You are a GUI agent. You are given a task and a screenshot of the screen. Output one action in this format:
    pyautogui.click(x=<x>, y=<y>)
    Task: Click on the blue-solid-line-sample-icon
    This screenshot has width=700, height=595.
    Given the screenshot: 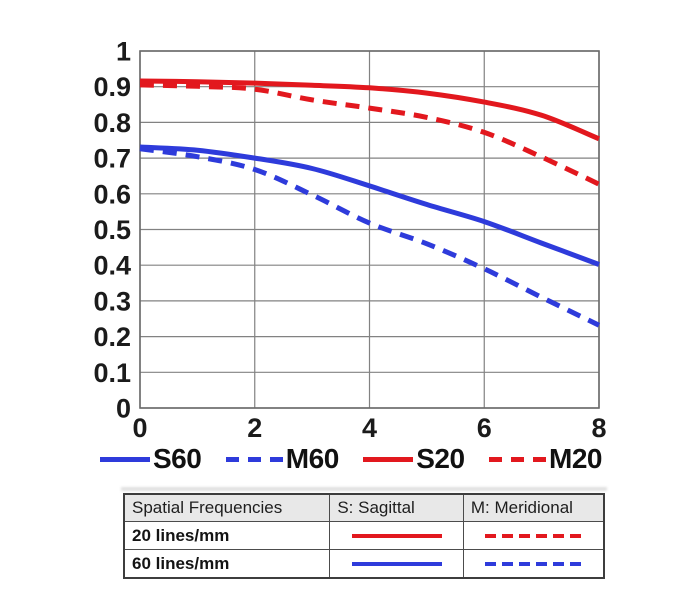 What is the action you would take?
    pyautogui.click(x=396, y=564)
    